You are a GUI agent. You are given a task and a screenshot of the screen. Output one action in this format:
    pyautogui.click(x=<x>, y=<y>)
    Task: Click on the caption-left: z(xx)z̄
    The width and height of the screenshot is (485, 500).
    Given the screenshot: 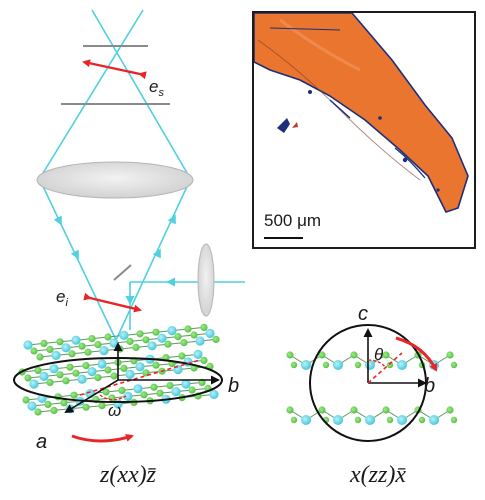 What is the action you would take?
    pyautogui.click(x=128, y=475)
    